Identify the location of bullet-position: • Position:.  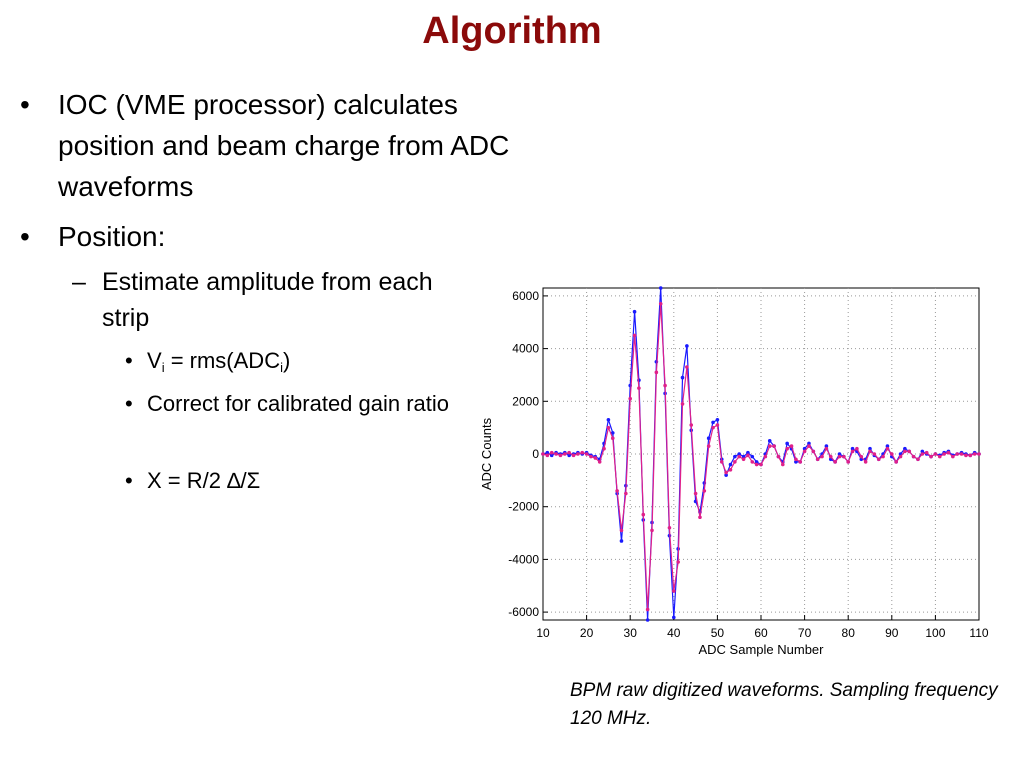
(265, 236).